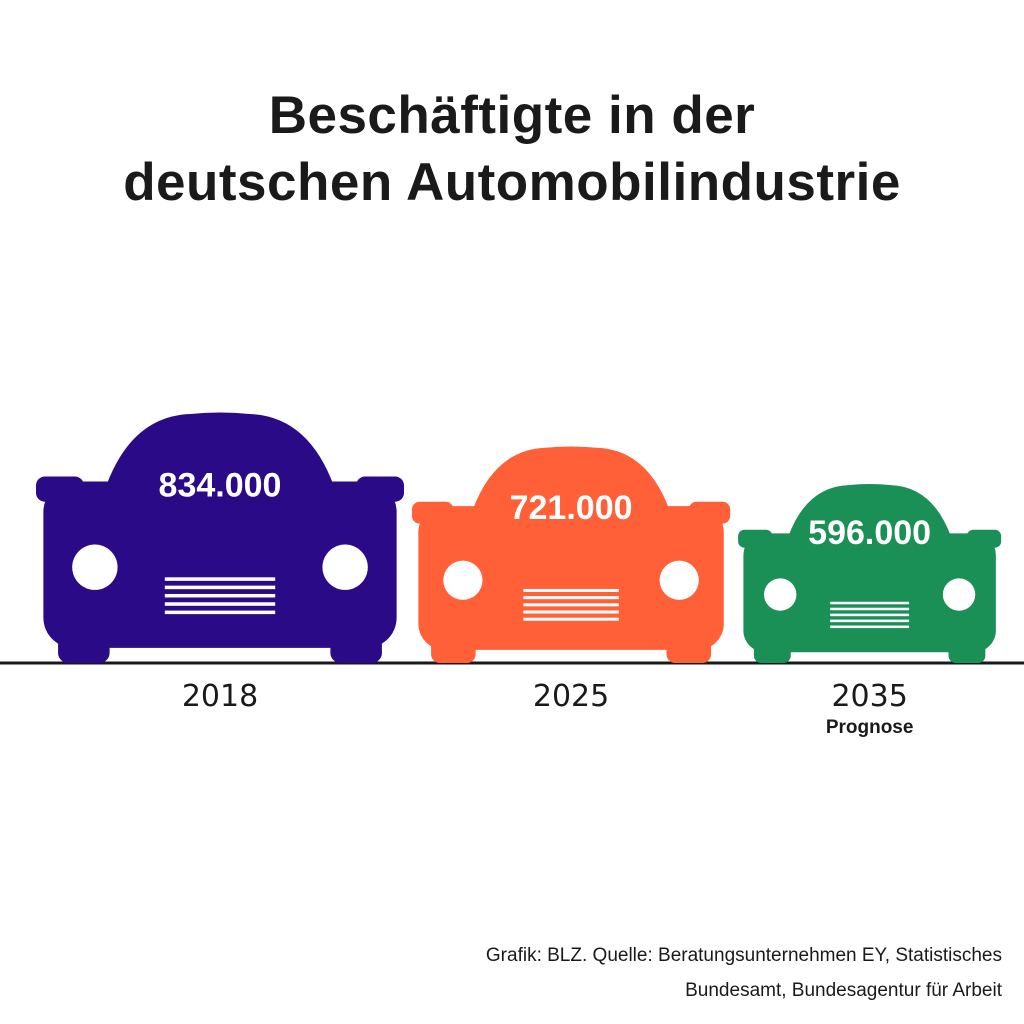  What do you see at coordinates (869, 696) in the screenshot?
I see `year-label-2035: 2035` at bounding box center [869, 696].